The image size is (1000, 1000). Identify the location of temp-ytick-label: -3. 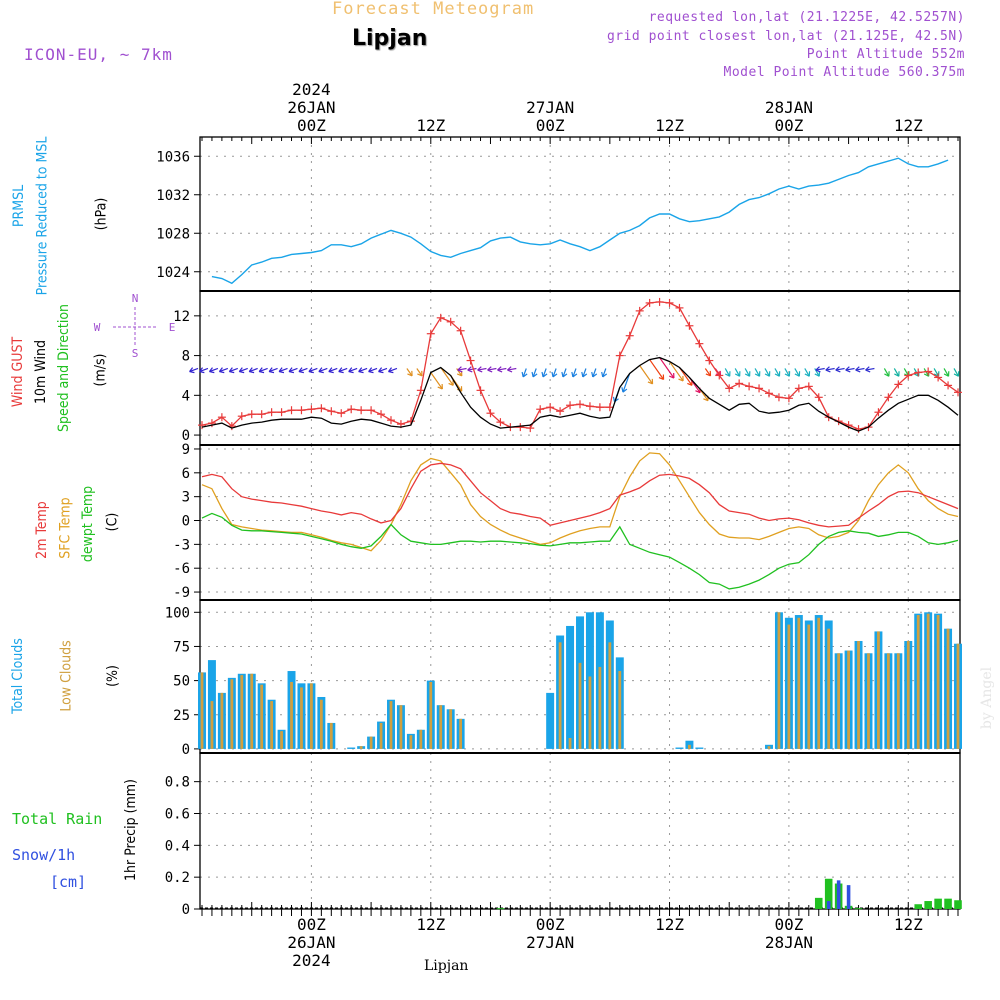
(181, 545).